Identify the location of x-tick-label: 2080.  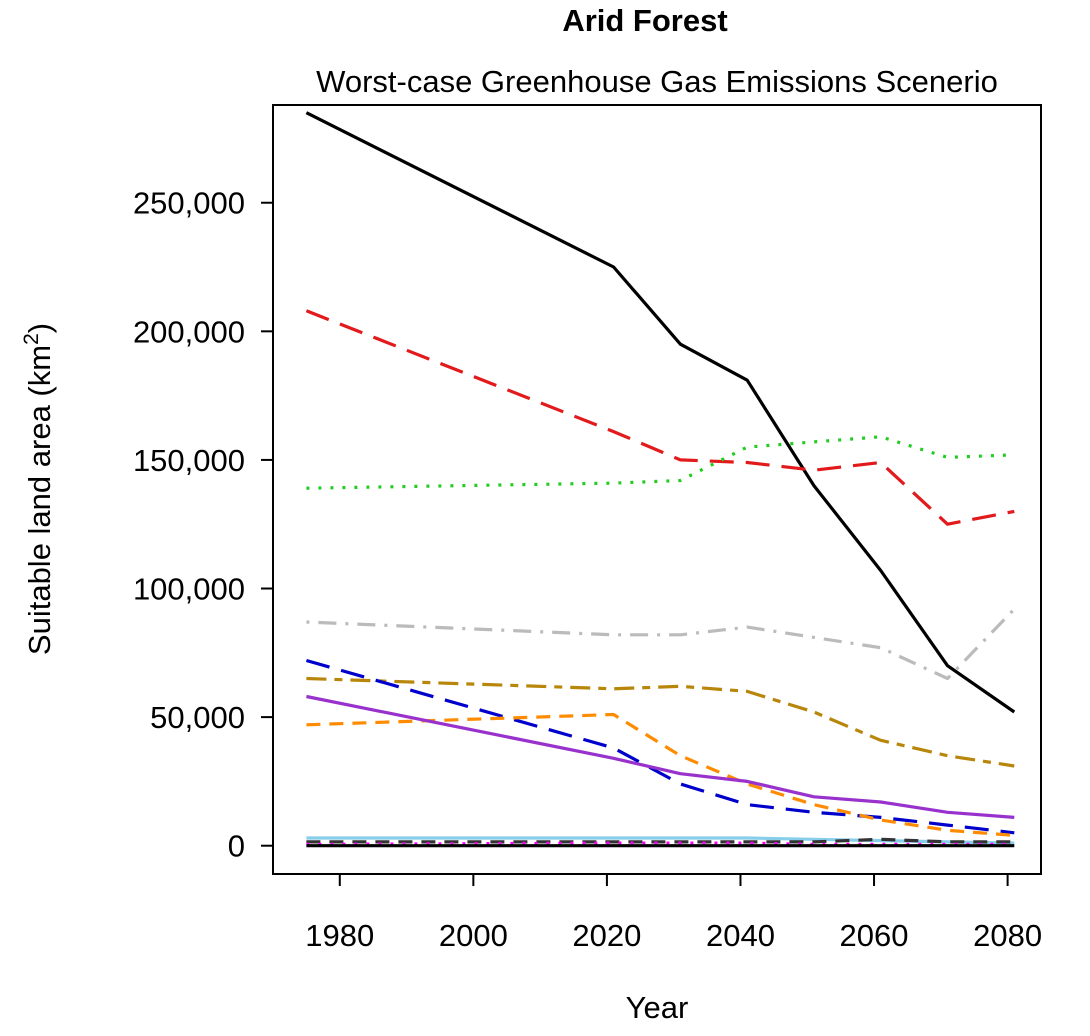
(1007, 935).